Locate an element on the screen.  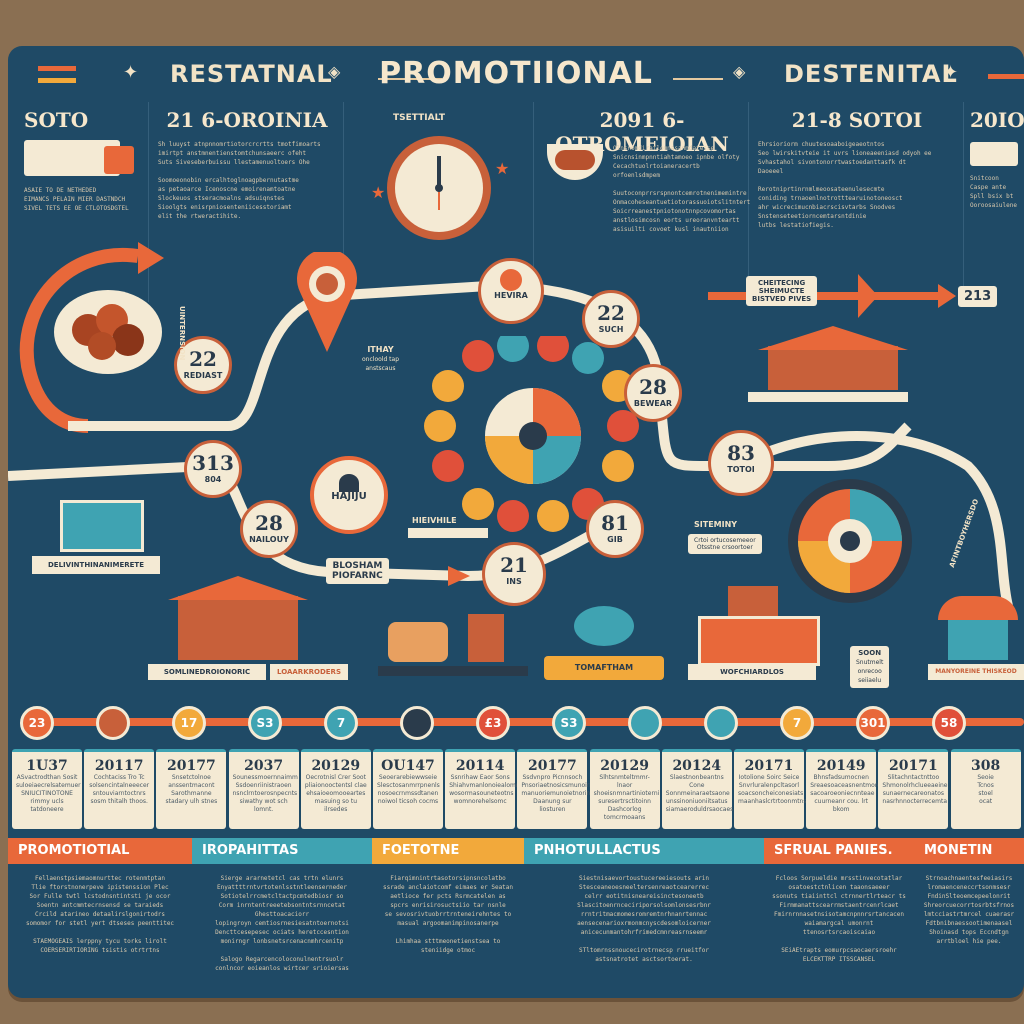
year-card-year: 1U37 is located at coordinates (47, 766).